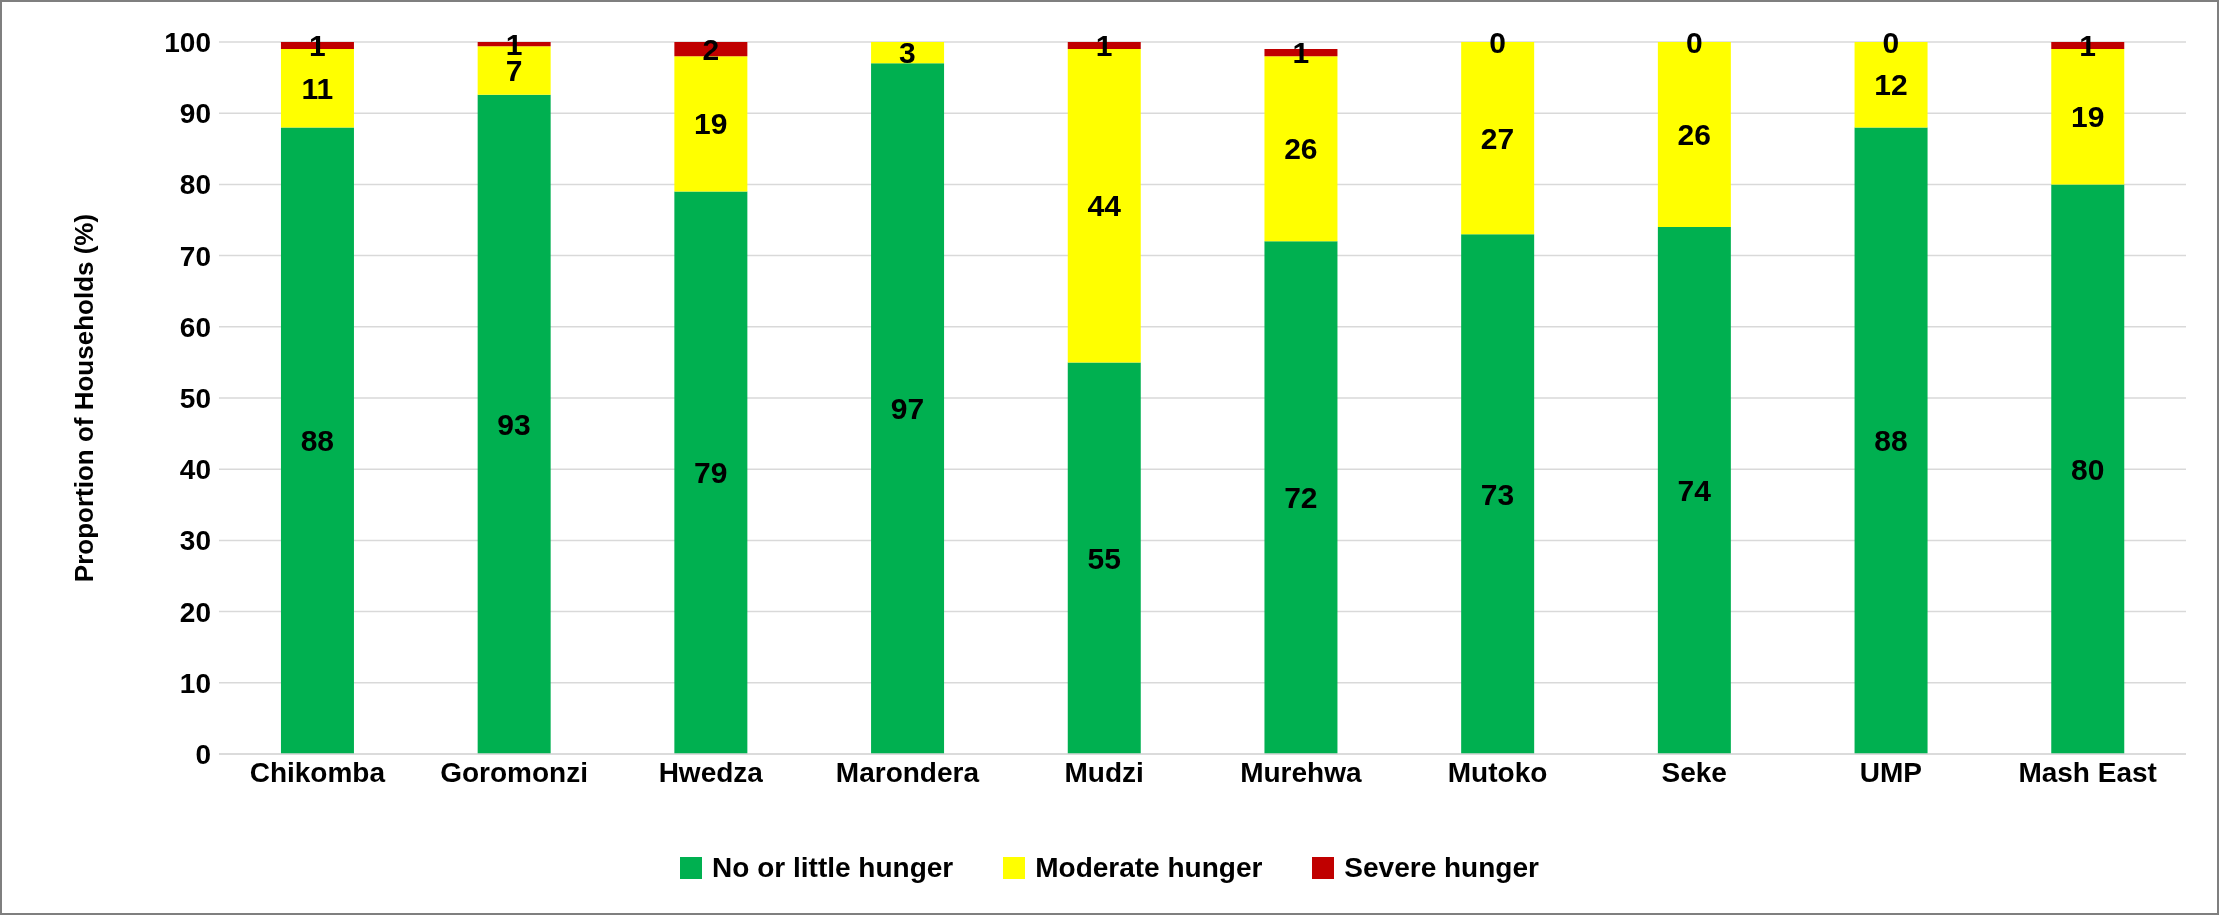 The width and height of the screenshot is (2219, 915). Describe the element at coordinates (711, 772) in the screenshot. I see `x-tick-label: Hwedza` at that location.